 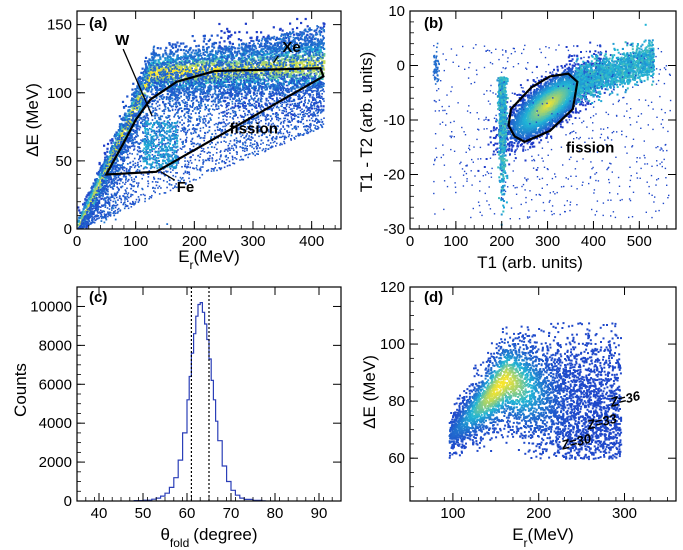 What do you see at coordinates (201, 123) in the screenshot?
I see `panel-a-density` at bounding box center [201, 123].